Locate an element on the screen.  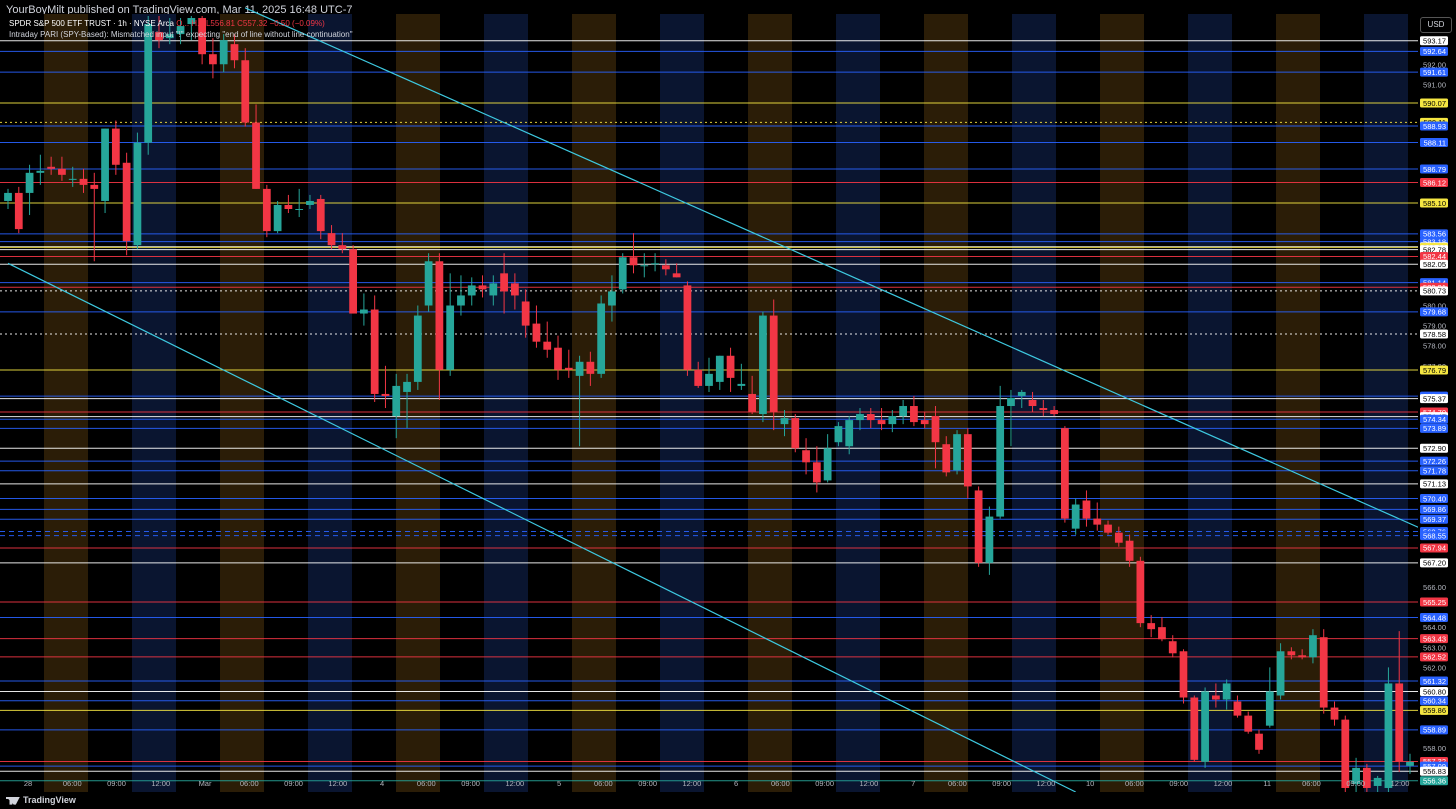
price-level-tag-label: 557.09 is located at coordinates (1434, 766).